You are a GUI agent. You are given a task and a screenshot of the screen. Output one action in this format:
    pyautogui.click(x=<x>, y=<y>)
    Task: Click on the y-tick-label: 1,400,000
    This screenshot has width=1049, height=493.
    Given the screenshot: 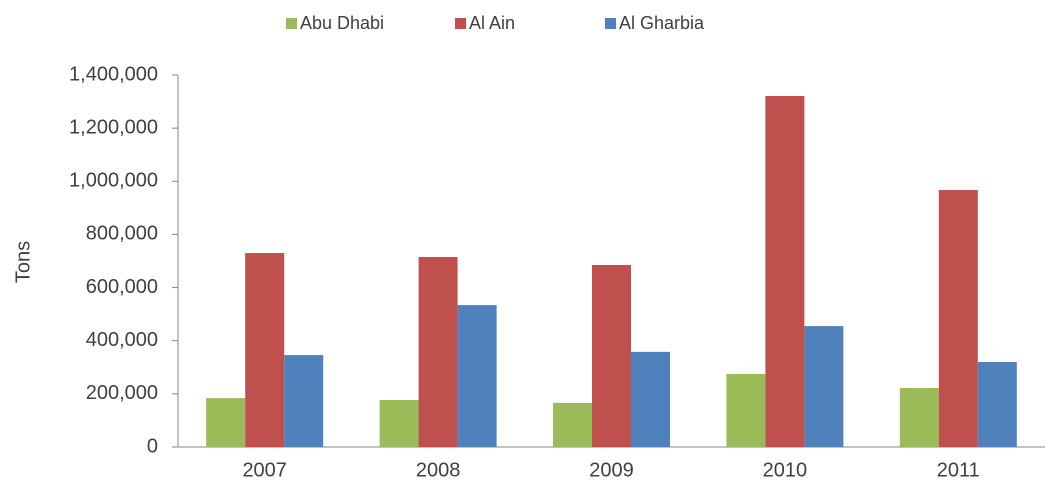 What is the action you would take?
    pyautogui.click(x=113, y=74)
    